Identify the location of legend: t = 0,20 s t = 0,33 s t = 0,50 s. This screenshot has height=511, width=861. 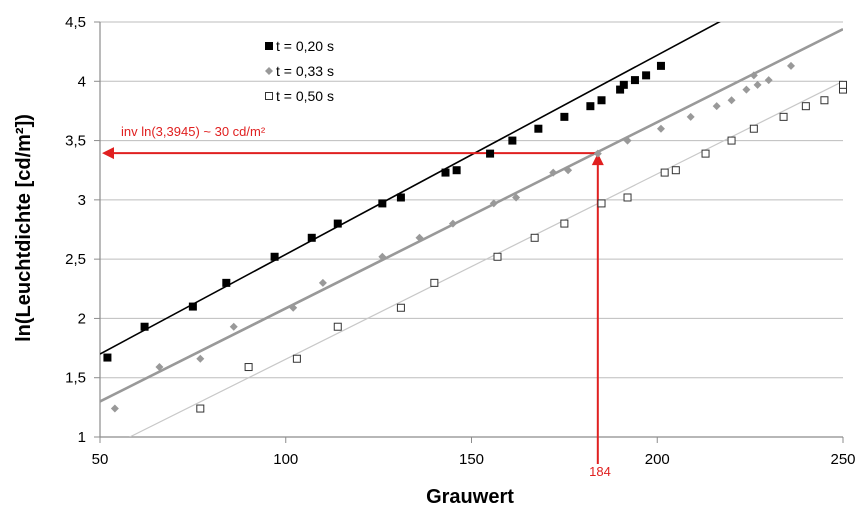
(299, 71).